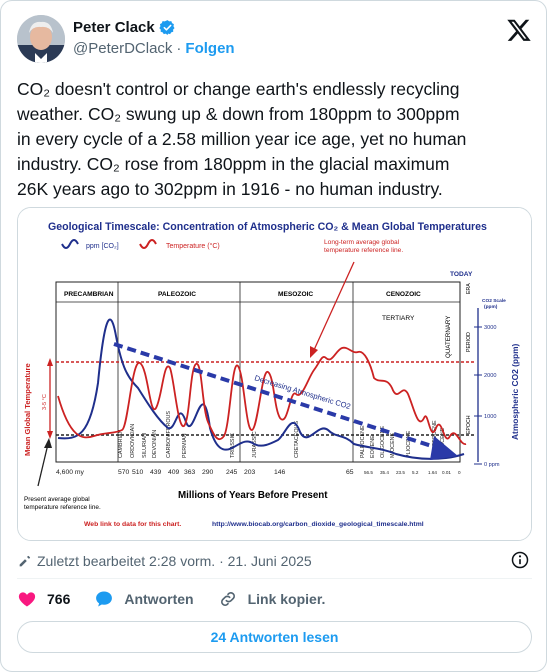  I want to click on x-tick-label: 409, so click(174, 472).